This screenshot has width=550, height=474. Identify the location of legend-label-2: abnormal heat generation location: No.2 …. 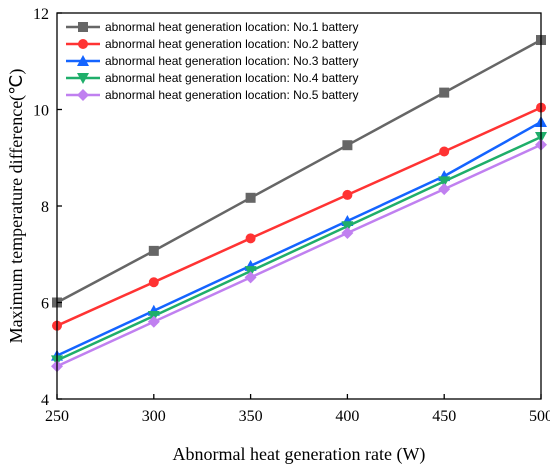
(232, 44).